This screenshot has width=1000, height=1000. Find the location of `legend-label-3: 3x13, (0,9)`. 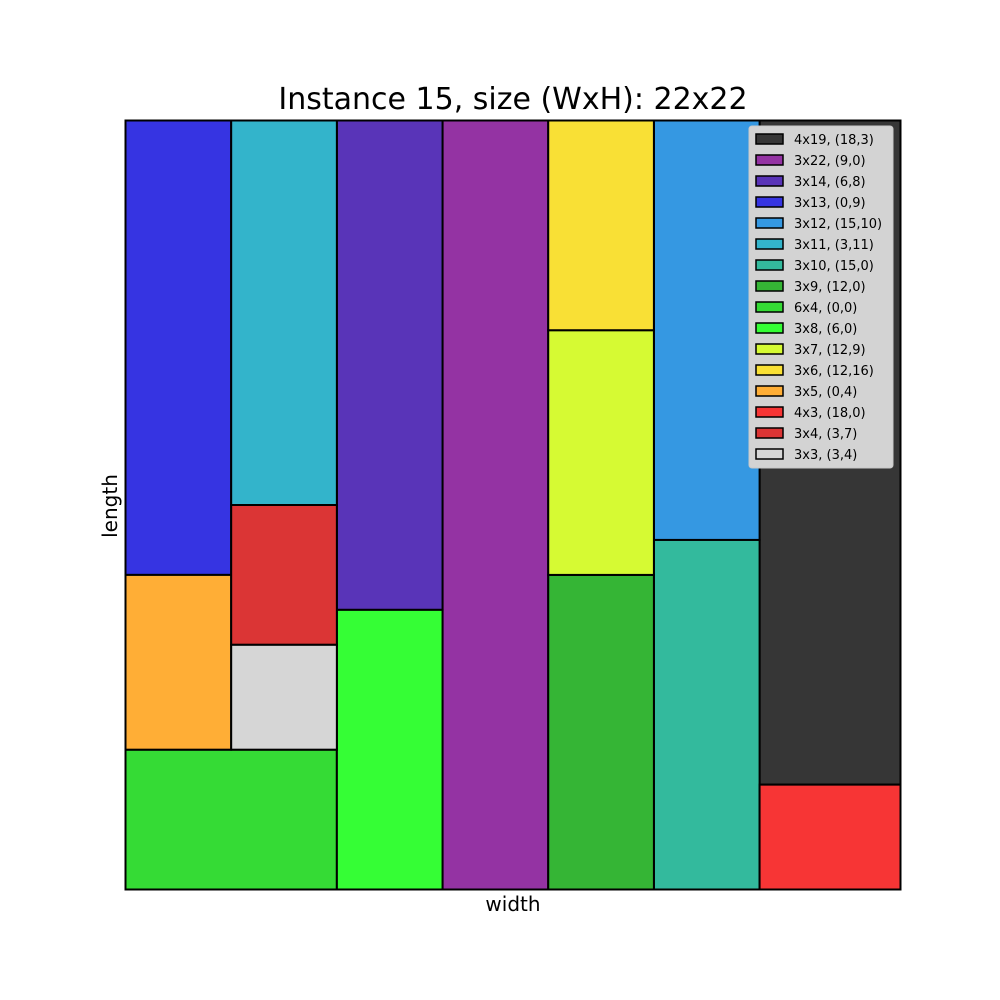

legend-label-3: 3x13, (0,9) is located at coordinates (830, 203).